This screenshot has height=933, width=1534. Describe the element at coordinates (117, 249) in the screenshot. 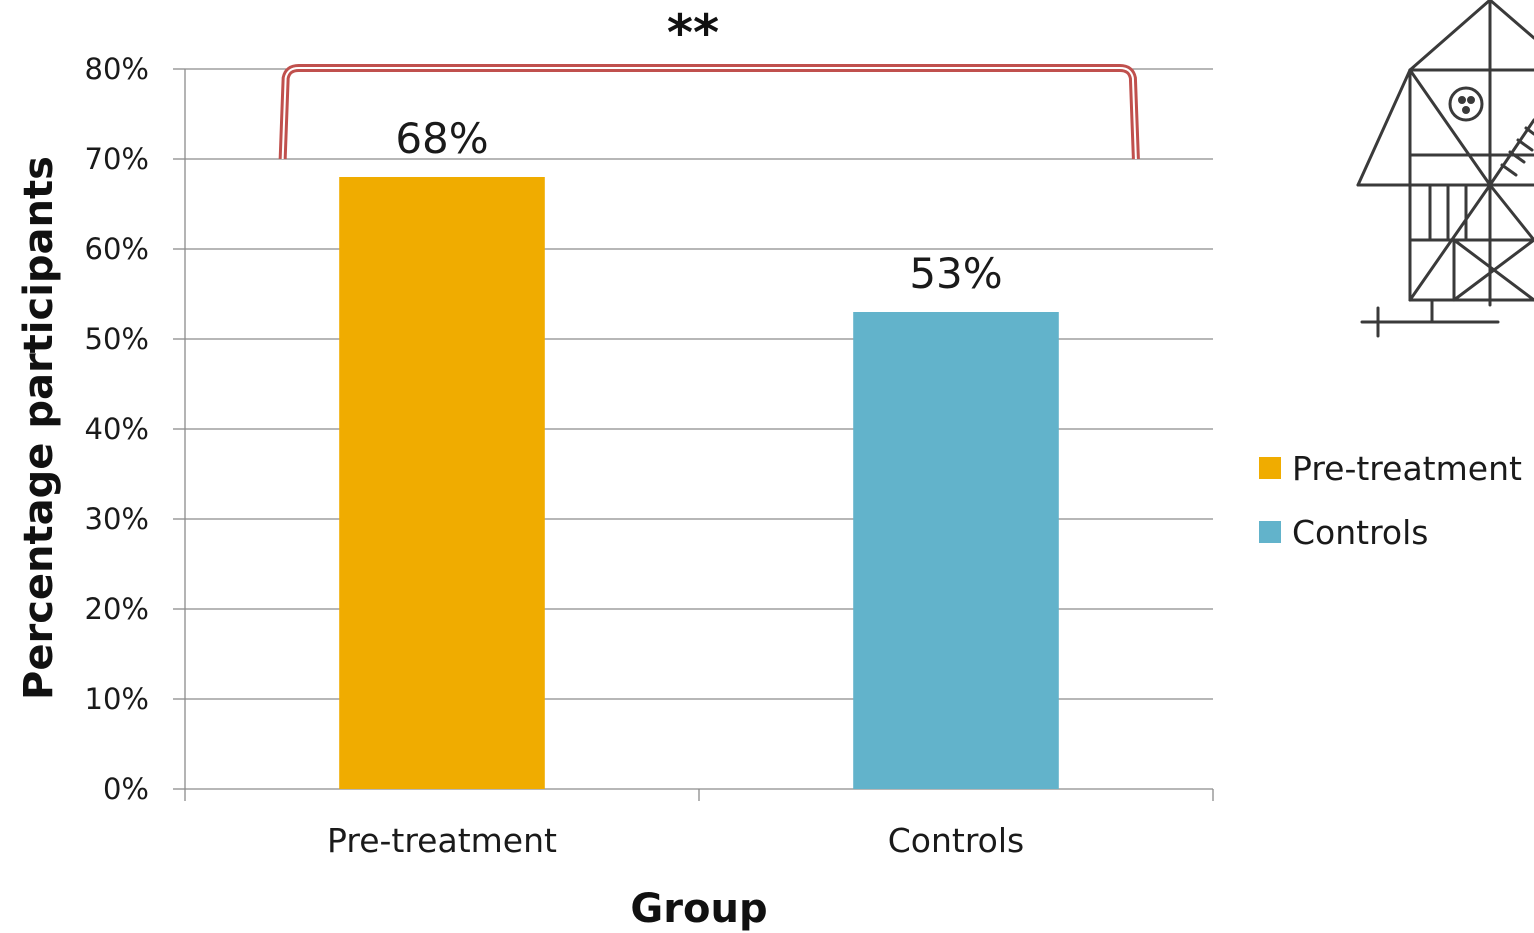

I see `y-tick-label: 60%` at that location.